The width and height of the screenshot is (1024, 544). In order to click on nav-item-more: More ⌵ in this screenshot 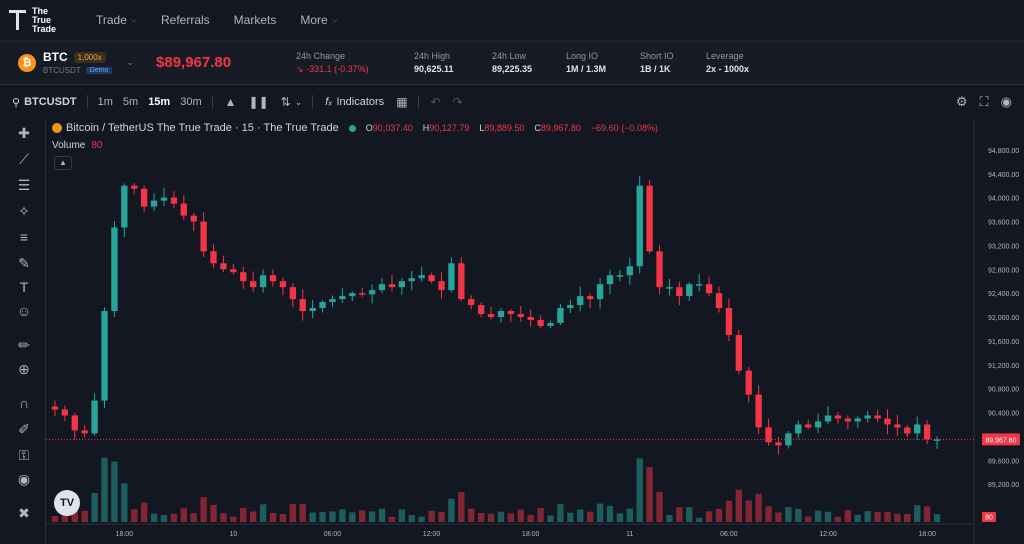, I will do `click(318, 20)`.